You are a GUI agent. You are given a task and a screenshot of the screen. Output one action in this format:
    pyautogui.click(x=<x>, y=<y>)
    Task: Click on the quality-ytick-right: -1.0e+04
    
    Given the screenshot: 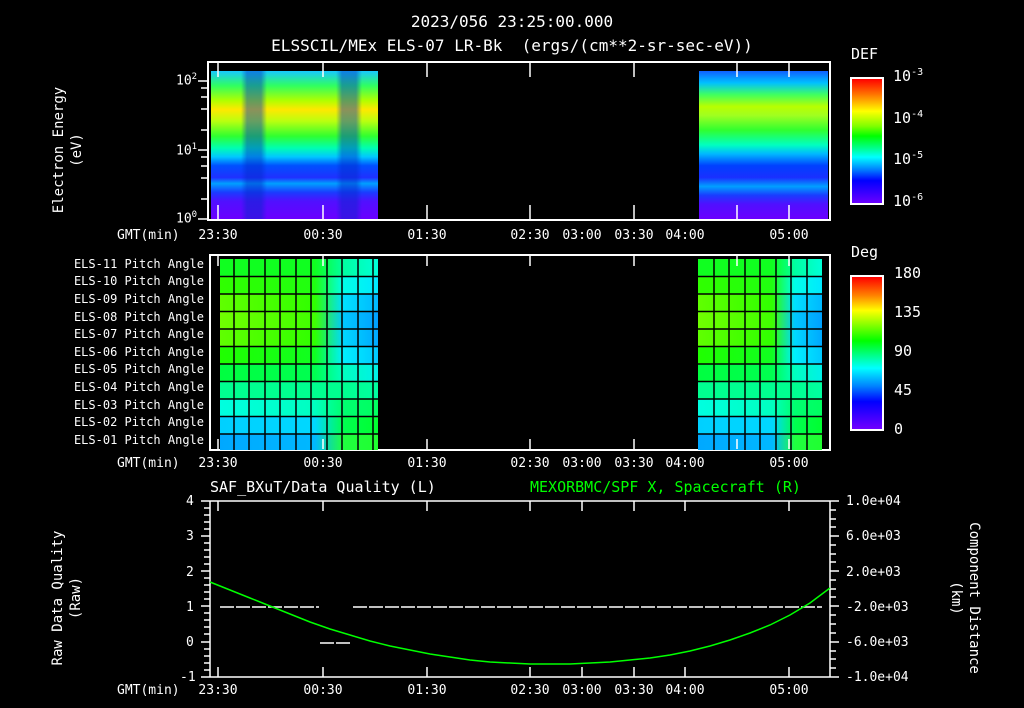 What is the action you would take?
    pyautogui.click(x=877, y=677)
    